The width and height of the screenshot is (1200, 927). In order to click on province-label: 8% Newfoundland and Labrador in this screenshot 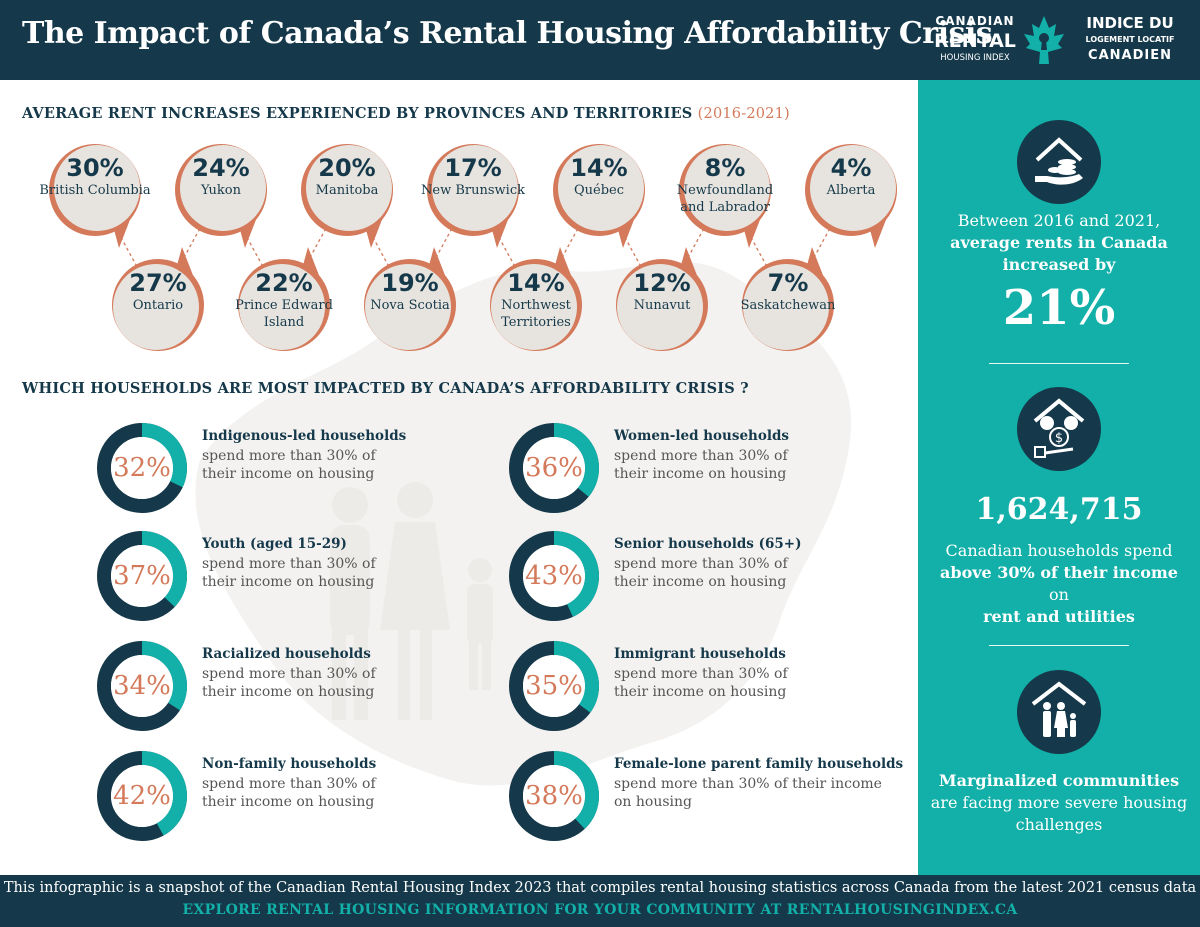, I will do `click(725, 185)`.